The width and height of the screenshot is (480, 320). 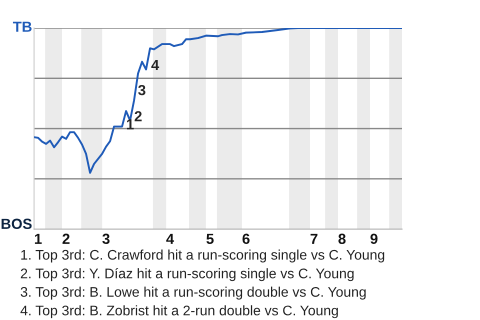 What do you see at coordinates (106, 239) in the screenshot?
I see `x-tick-label: 3` at bounding box center [106, 239].